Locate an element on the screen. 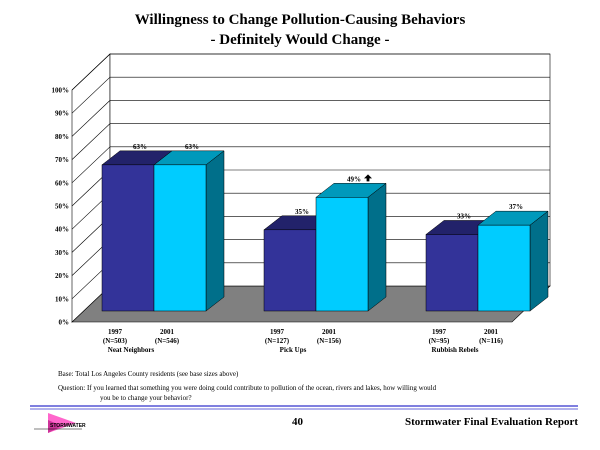 The width and height of the screenshot is (600, 450). x-label-n: (N=127) is located at coordinates (277, 341).